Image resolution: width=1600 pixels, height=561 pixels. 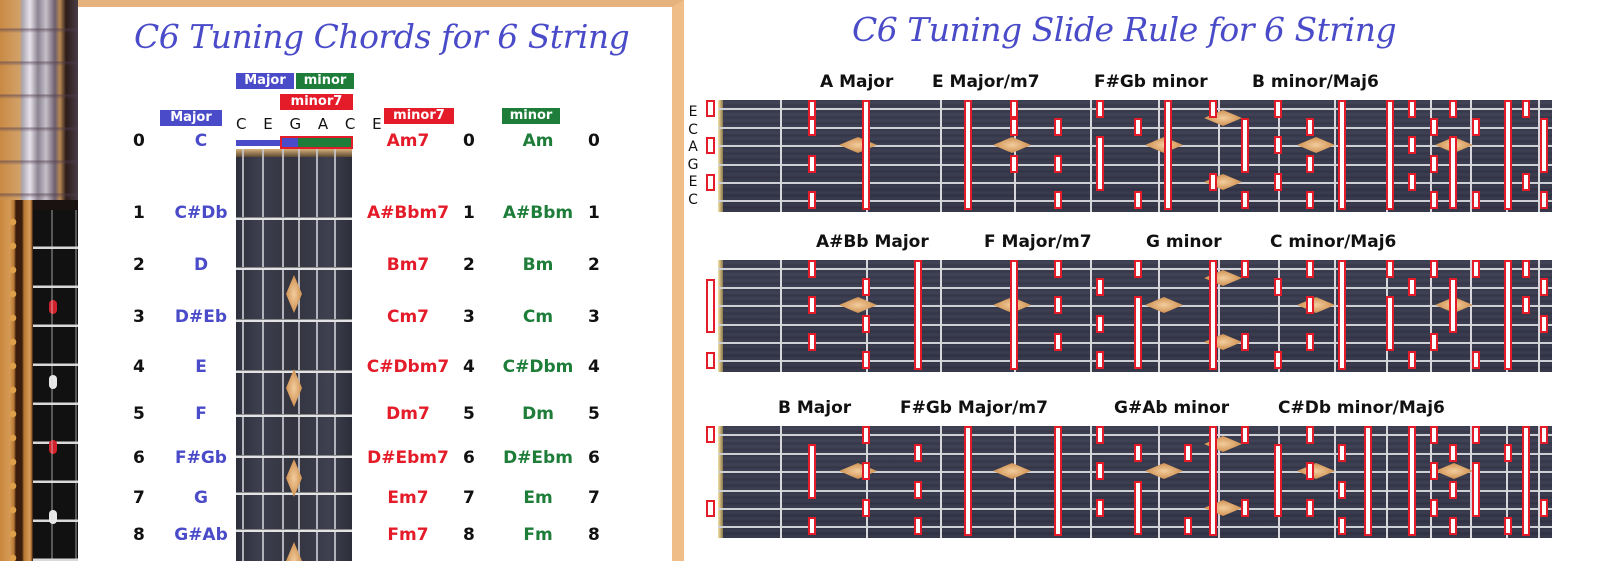 What do you see at coordinates (325, 81) in the screenshot?
I see `minor-tag-top: minor` at bounding box center [325, 81].